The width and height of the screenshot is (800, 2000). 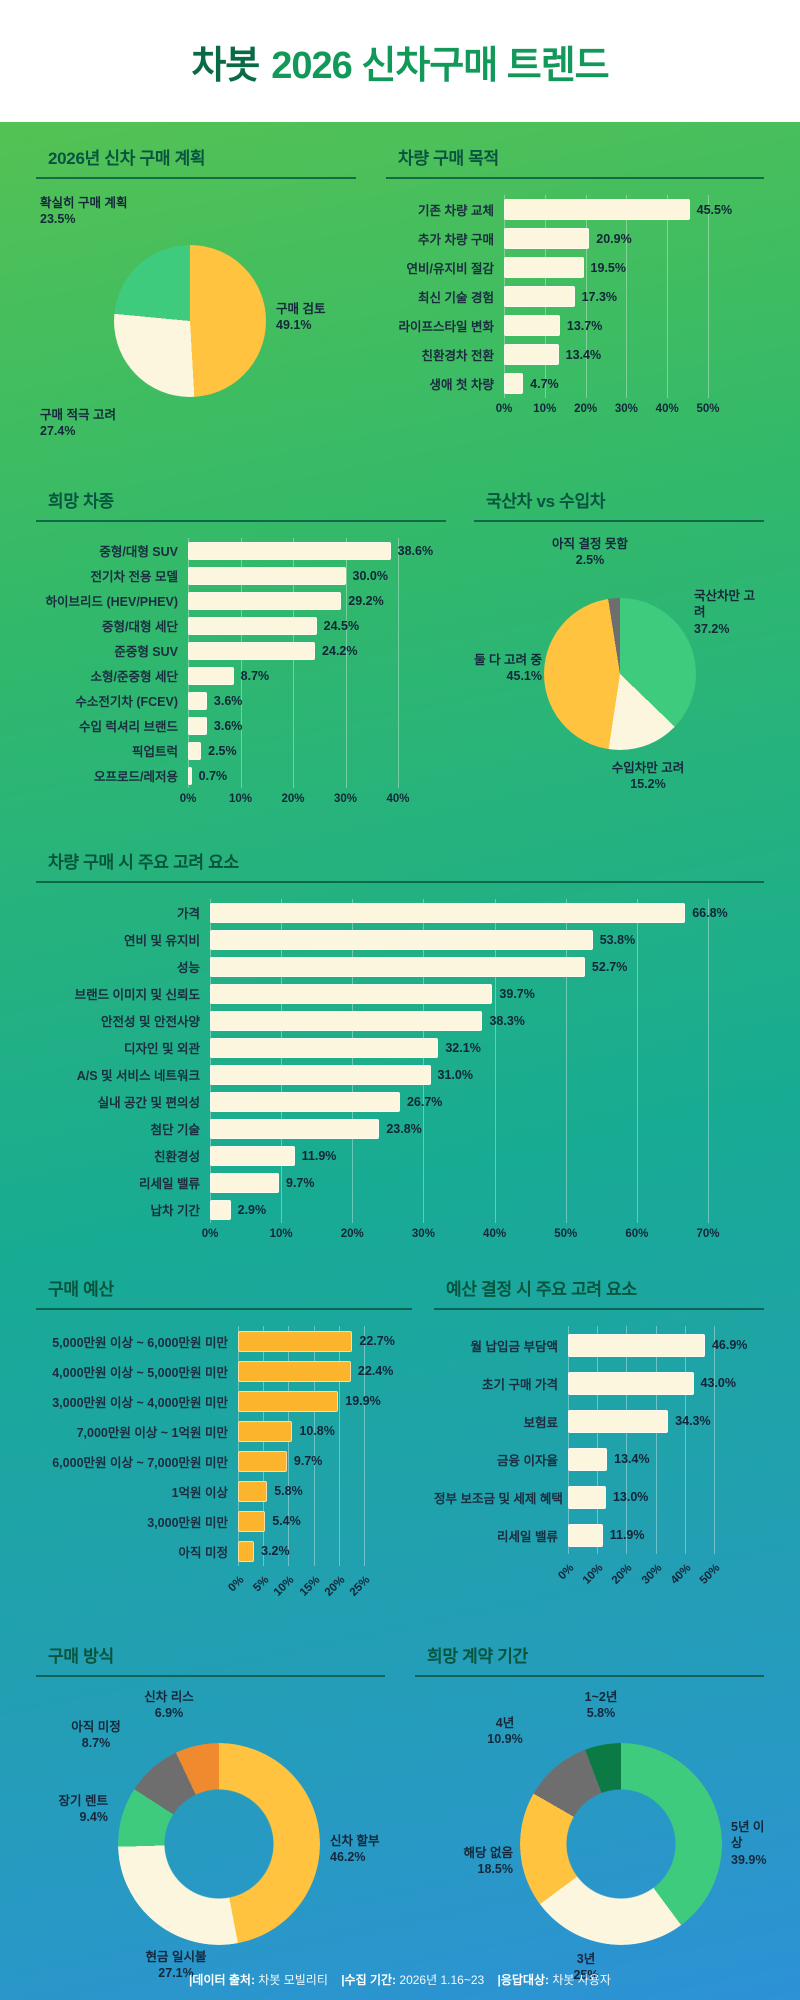 What do you see at coordinates (136, 777) in the screenshot?
I see `bar-category-label: 오프로드/레저용` at bounding box center [136, 777].